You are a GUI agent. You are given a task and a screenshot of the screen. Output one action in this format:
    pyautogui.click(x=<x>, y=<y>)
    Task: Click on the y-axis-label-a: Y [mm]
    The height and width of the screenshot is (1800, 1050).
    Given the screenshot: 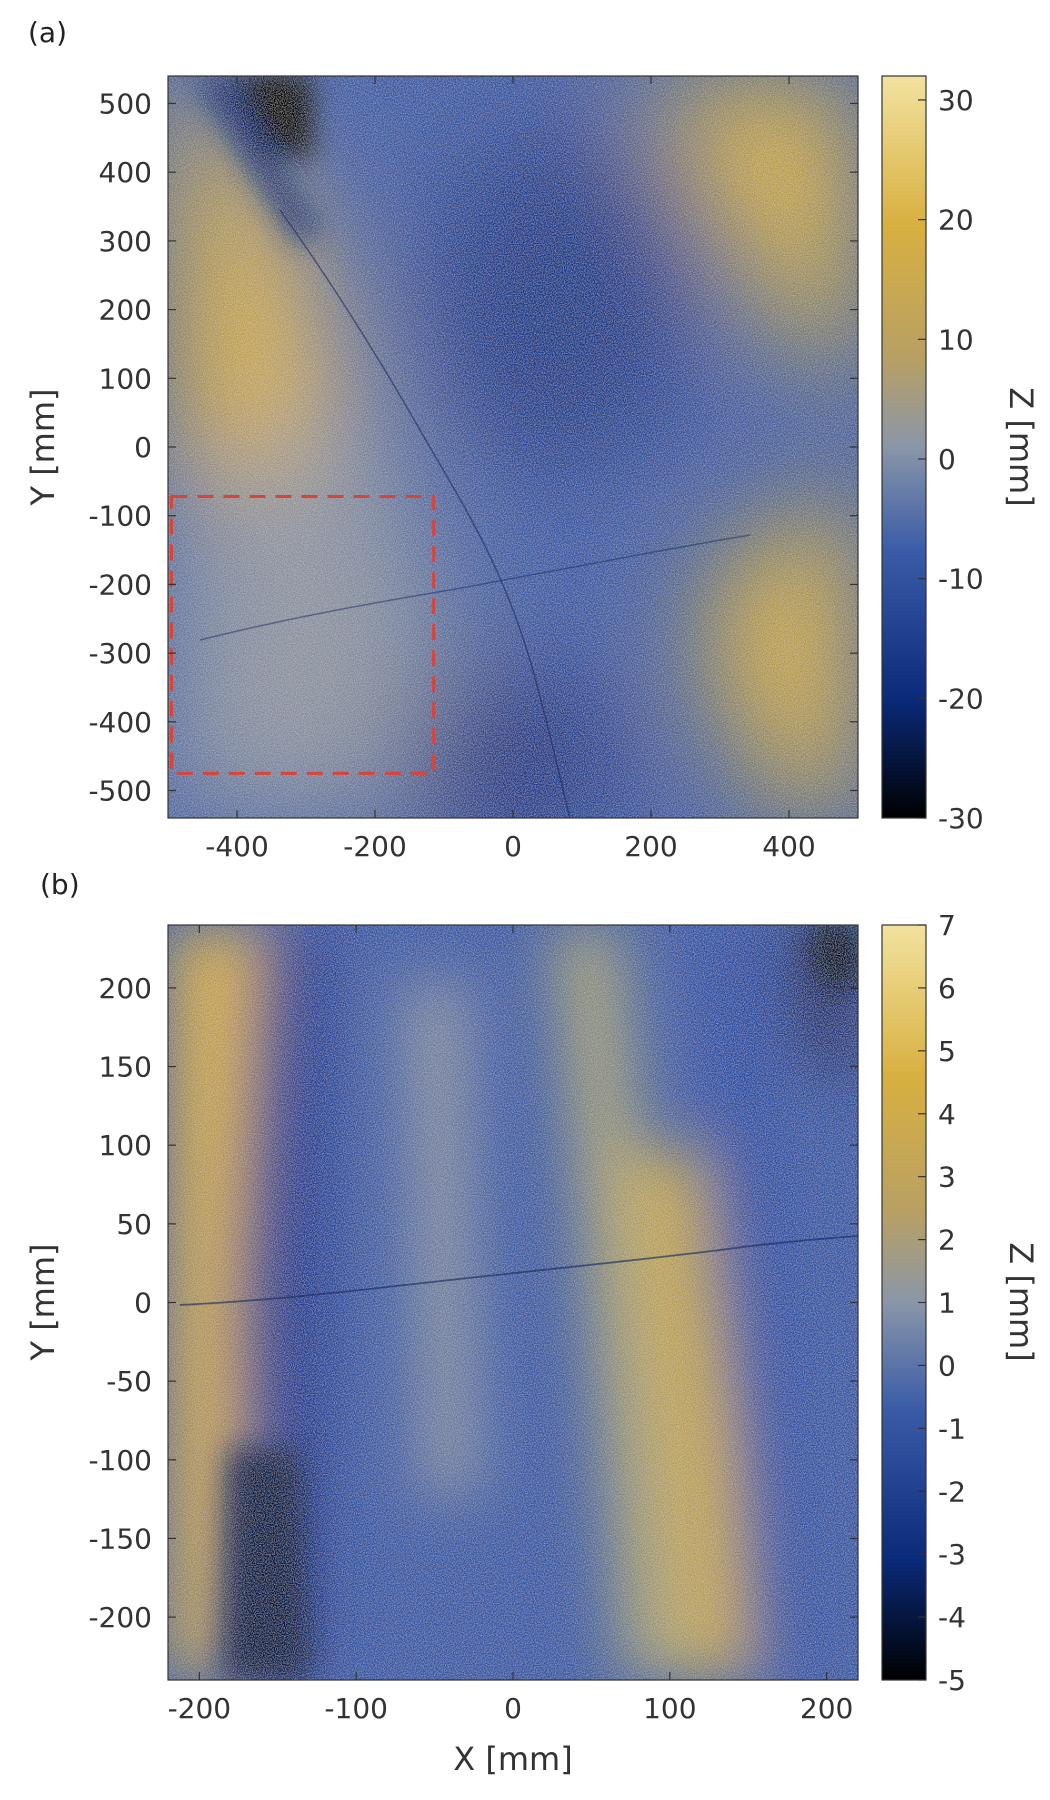 What is the action you would take?
    pyautogui.click(x=43, y=447)
    